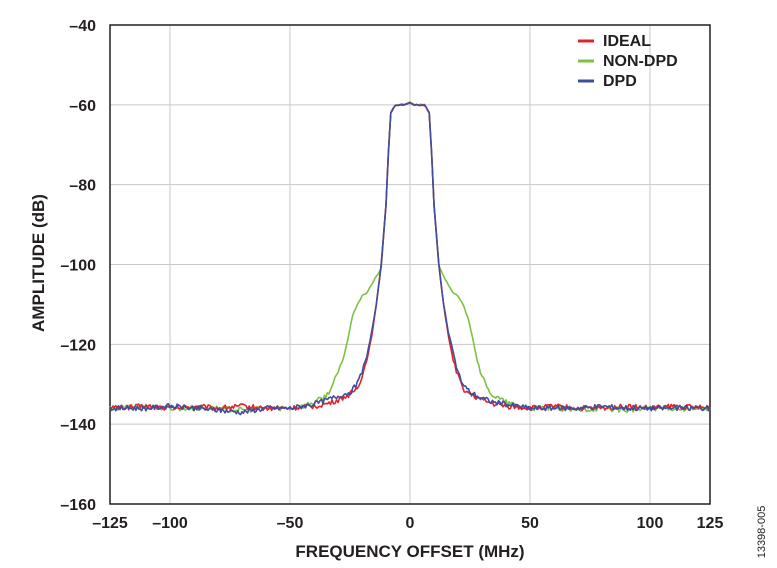 The width and height of the screenshot is (777, 568). I want to click on x-tick-label: 50, so click(530, 523).